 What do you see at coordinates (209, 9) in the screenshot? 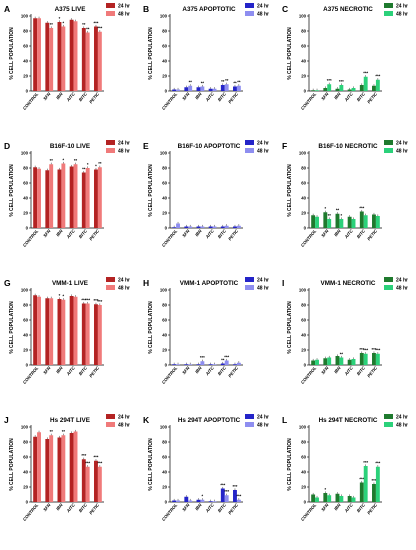
I see `chart-title: A375 APOPTOTIC` at bounding box center [209, 9].